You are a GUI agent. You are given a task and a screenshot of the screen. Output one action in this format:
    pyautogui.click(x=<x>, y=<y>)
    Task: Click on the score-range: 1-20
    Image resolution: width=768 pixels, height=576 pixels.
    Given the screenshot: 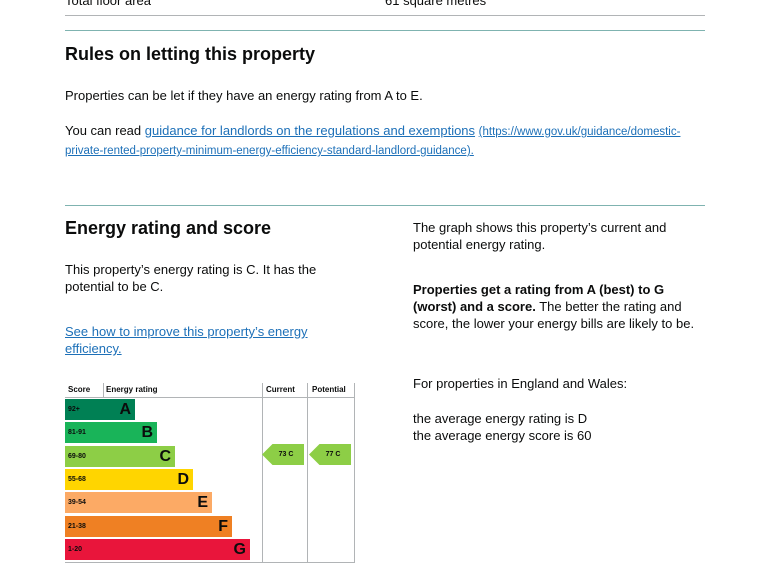 What is the action you would take?
    pyautogui.click(x=75, y=549)
    